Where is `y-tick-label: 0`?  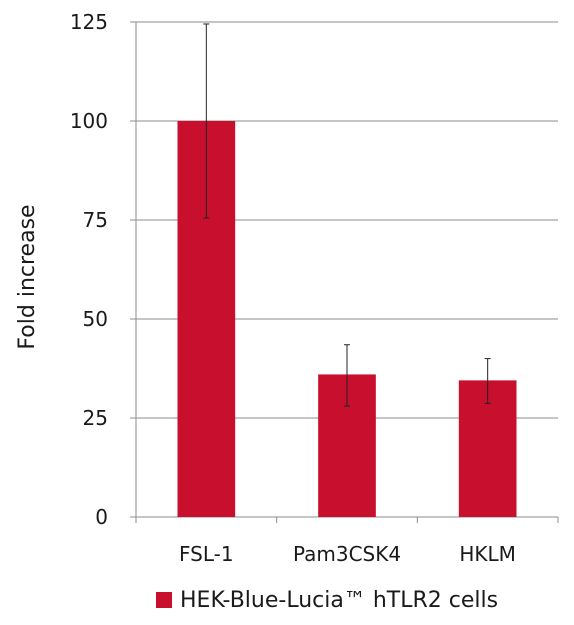
y-tick-label: 0 is located at coordinates (101, 517).